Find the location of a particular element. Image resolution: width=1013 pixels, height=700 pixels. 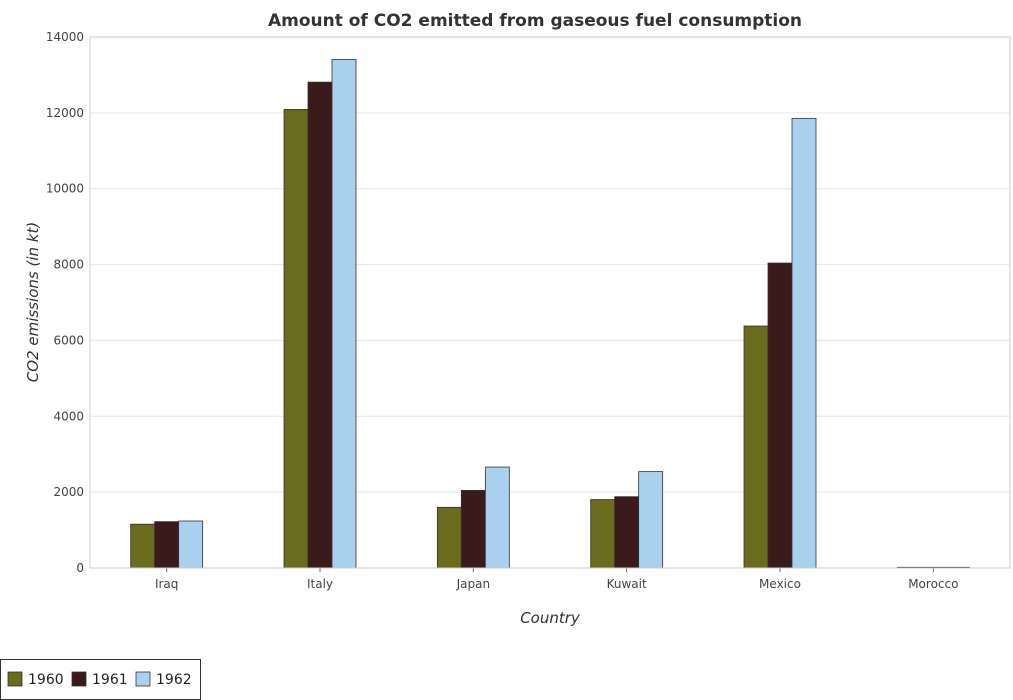

bar-italy-1961 is located at coordinates (320, 325).